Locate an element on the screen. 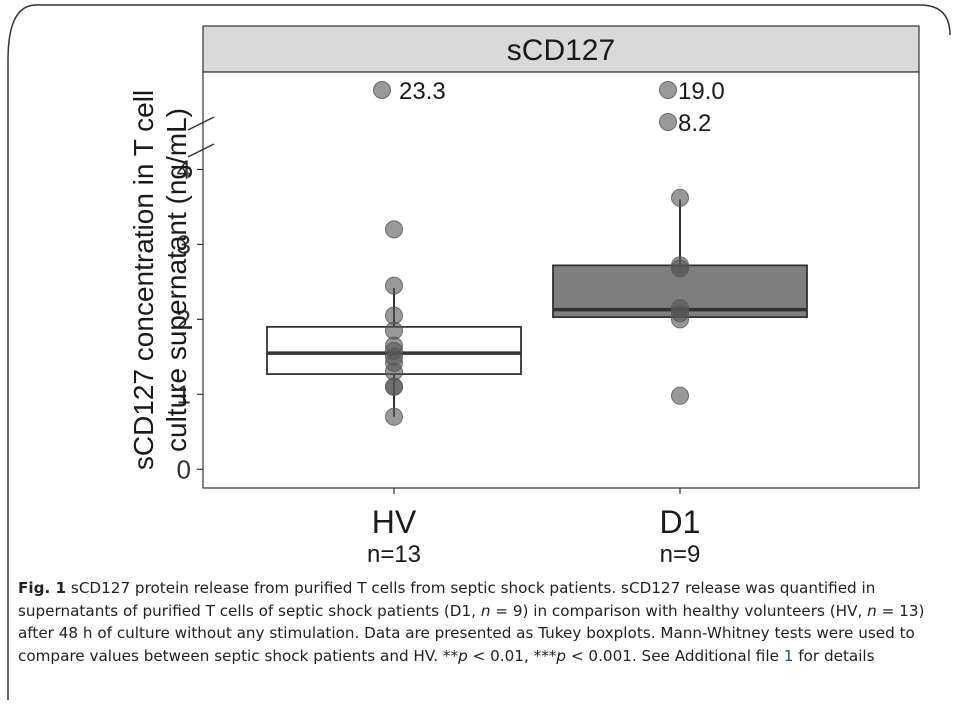 The image size is (956, 706). y-axis-label-line2: culture supernatant (ng/mL) is located at coordinates (176, 280).